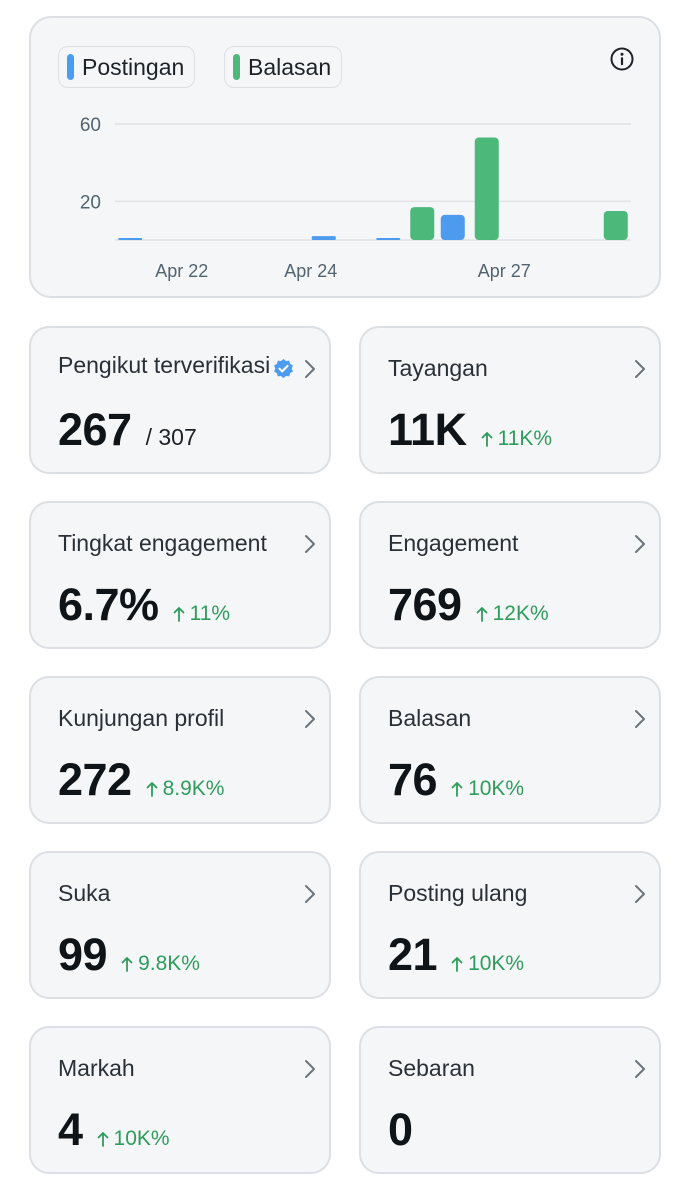 The width and height of the screenshot is (690, 1200). What do you see at coordinates (141, 780) in the screenshot?
I see `stat-value-row: 272 8.9K%` at bounding box center [141, 780].